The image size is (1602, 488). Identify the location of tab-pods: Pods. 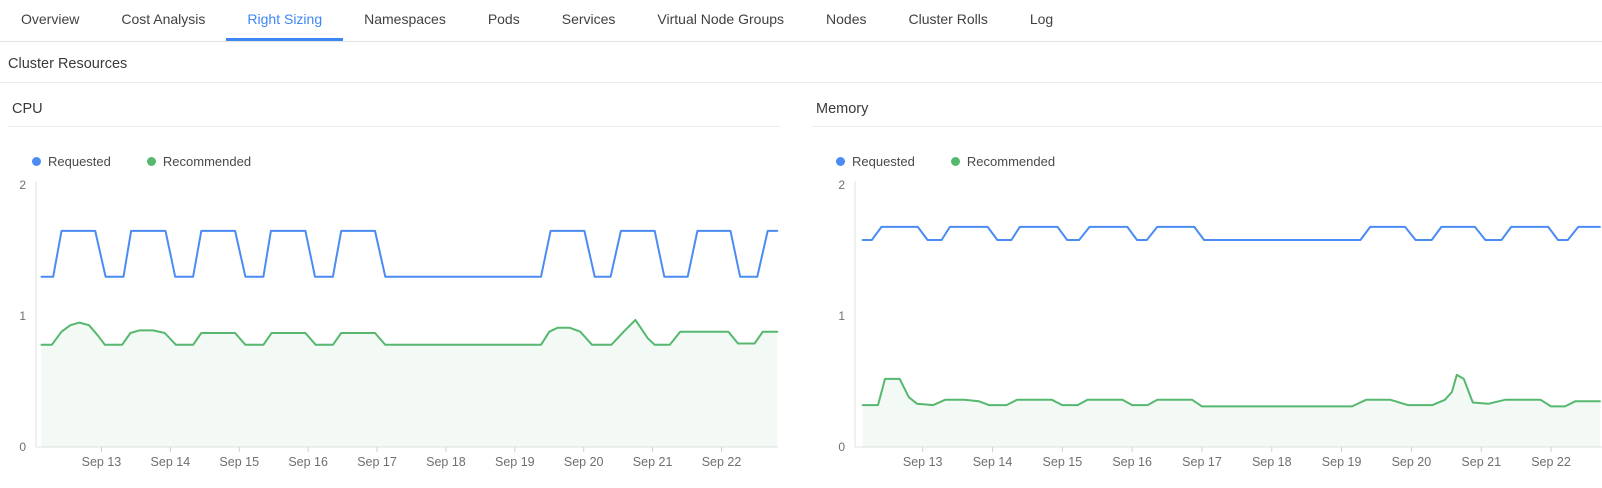
(503, 19).